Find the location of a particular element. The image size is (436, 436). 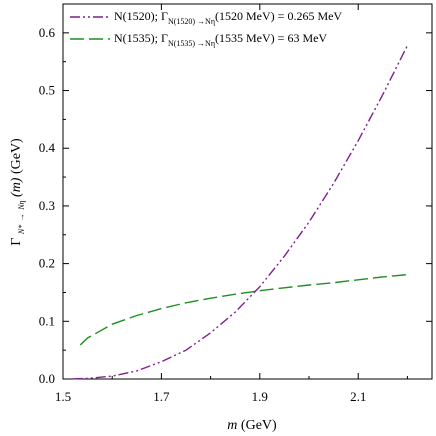

y-tick-label: 0.5 is located at coordinates (47, 90).